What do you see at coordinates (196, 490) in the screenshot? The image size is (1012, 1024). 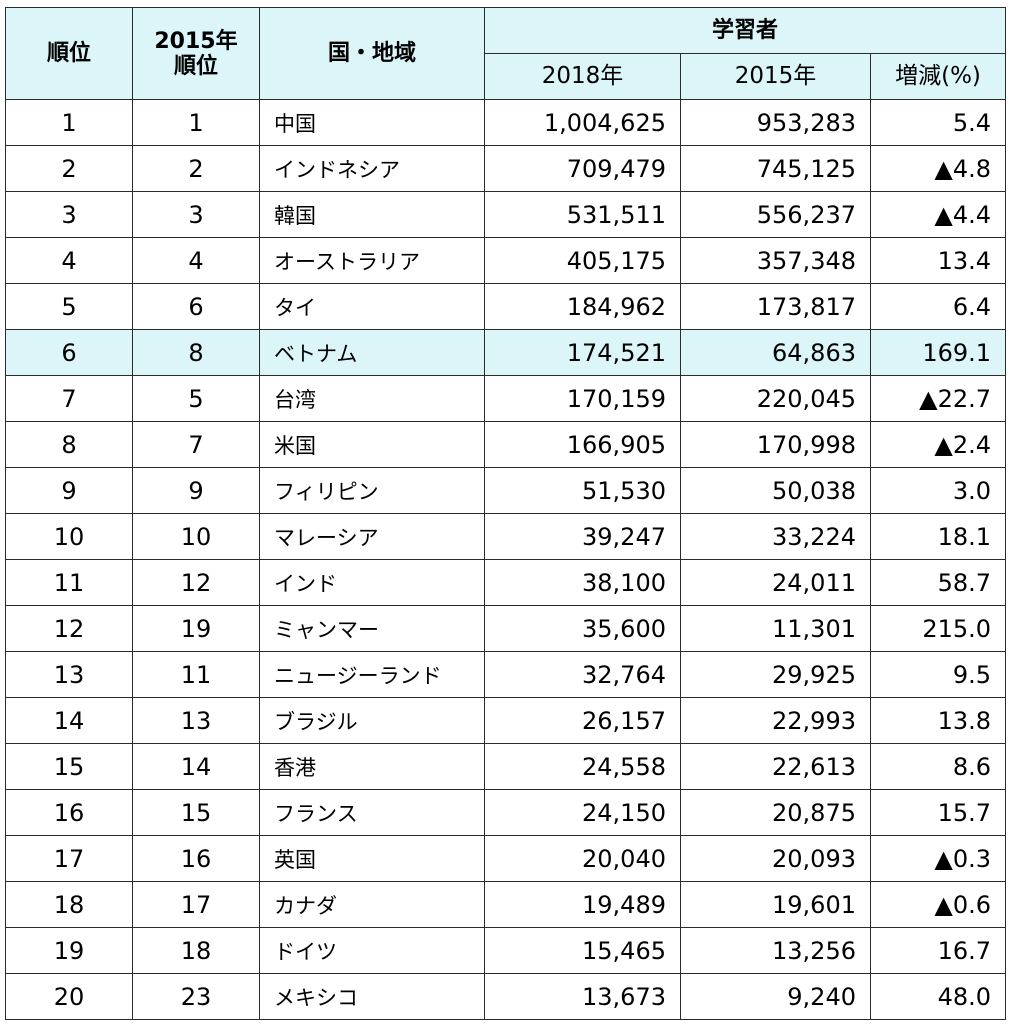 I see `cell-rank-2015: 9` at bounding box center [196, 490].